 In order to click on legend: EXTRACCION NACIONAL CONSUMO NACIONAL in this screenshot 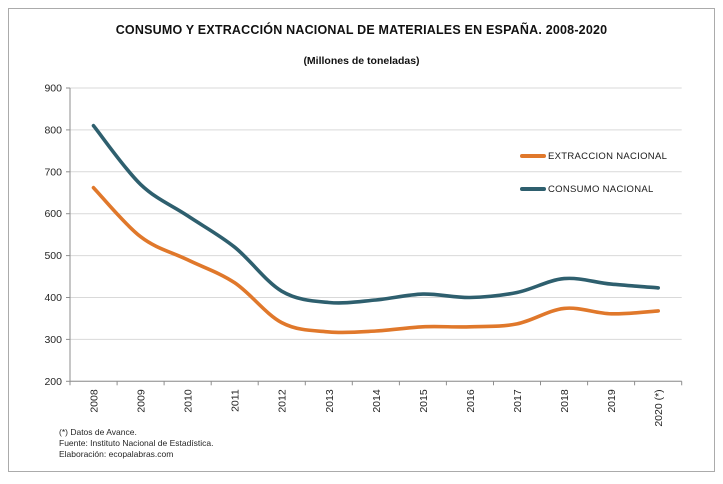, I will do `click(612, 182)`.